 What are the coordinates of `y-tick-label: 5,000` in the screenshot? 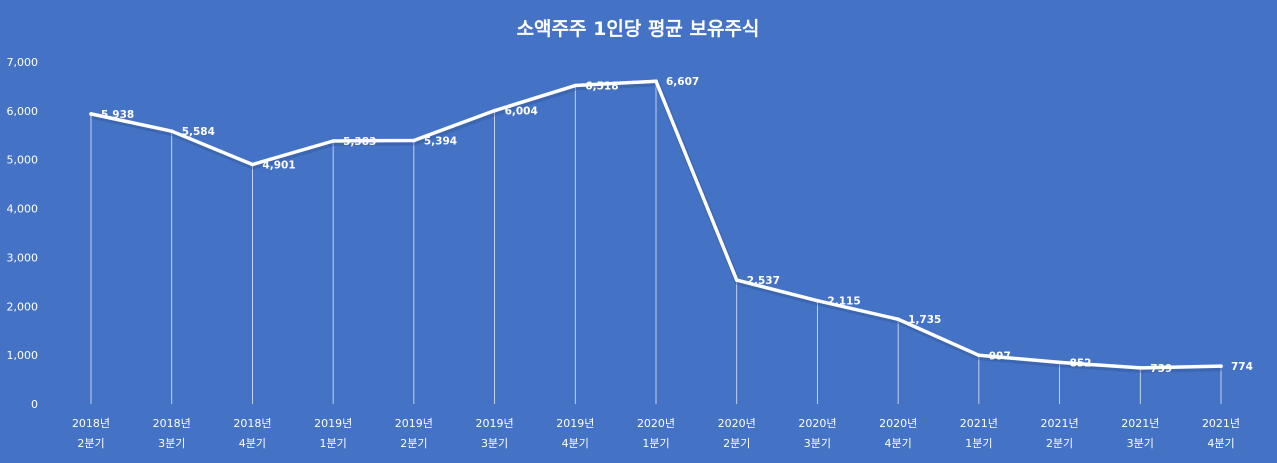 It's located at (23, 160).